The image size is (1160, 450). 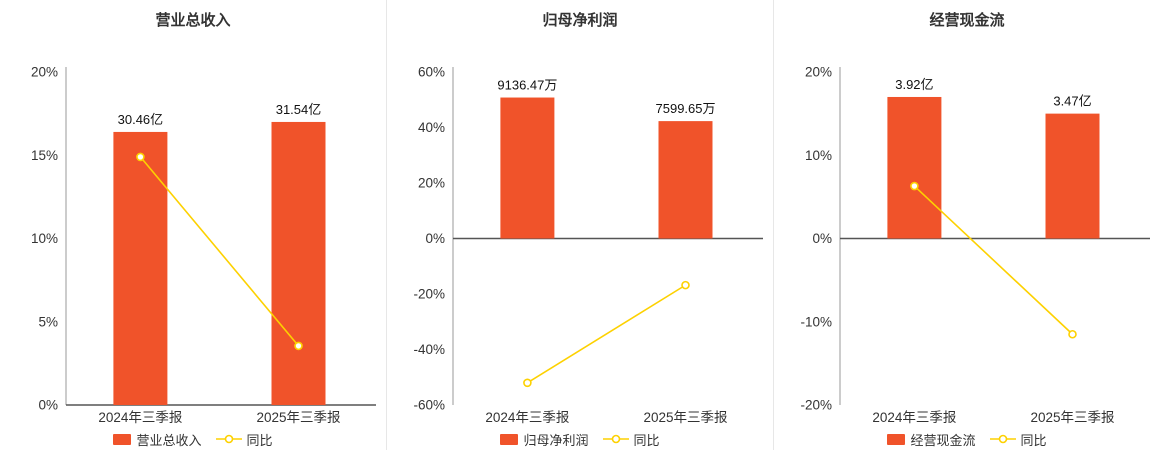 I want to click on legend-item-bar: 归母净利润, so click(x=544, y=439).